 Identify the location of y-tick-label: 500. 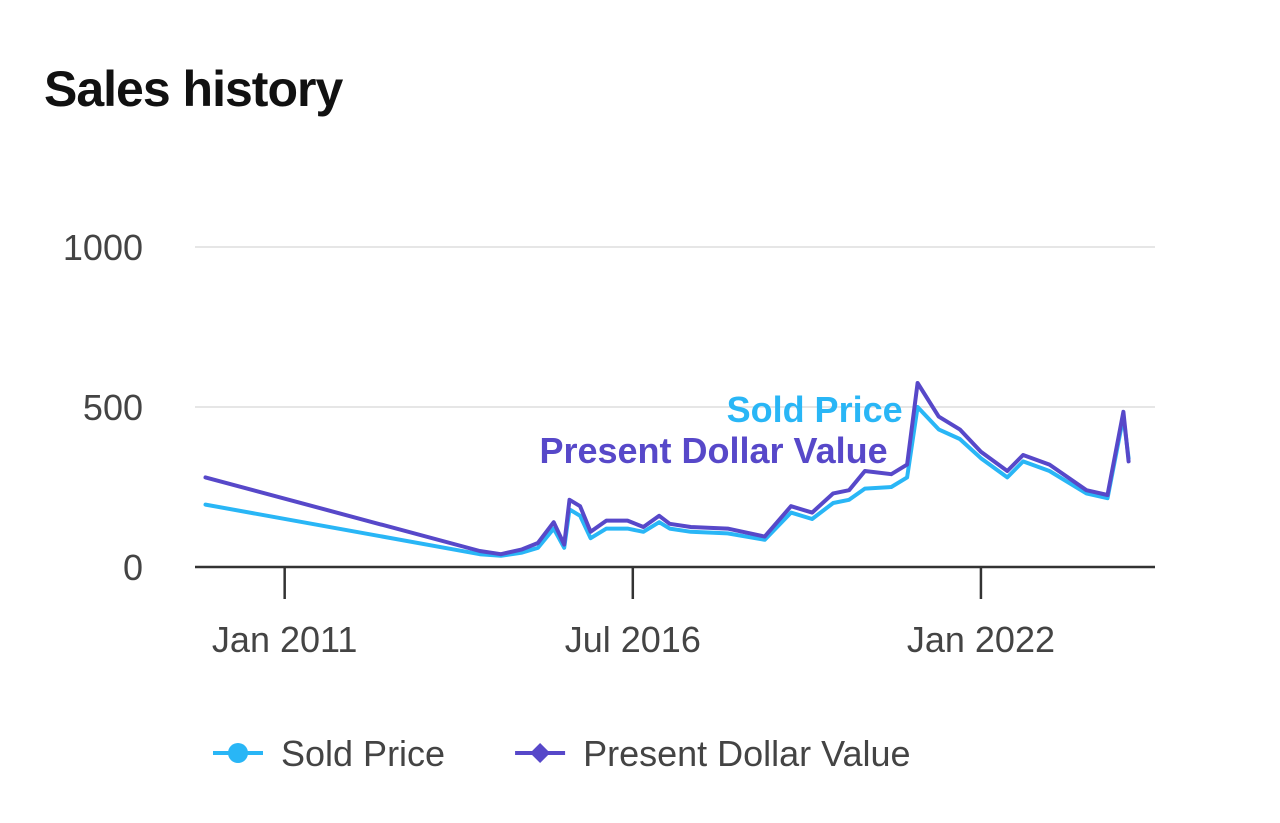
(113, 407).